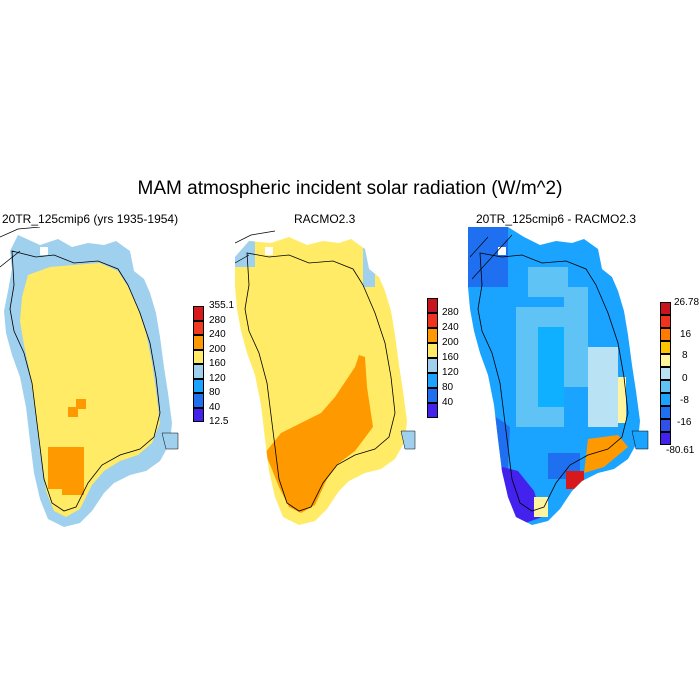 The height and width of the screenshot is (700, 700). I want to click on cb-diff-label: 8, so click(685, 355).